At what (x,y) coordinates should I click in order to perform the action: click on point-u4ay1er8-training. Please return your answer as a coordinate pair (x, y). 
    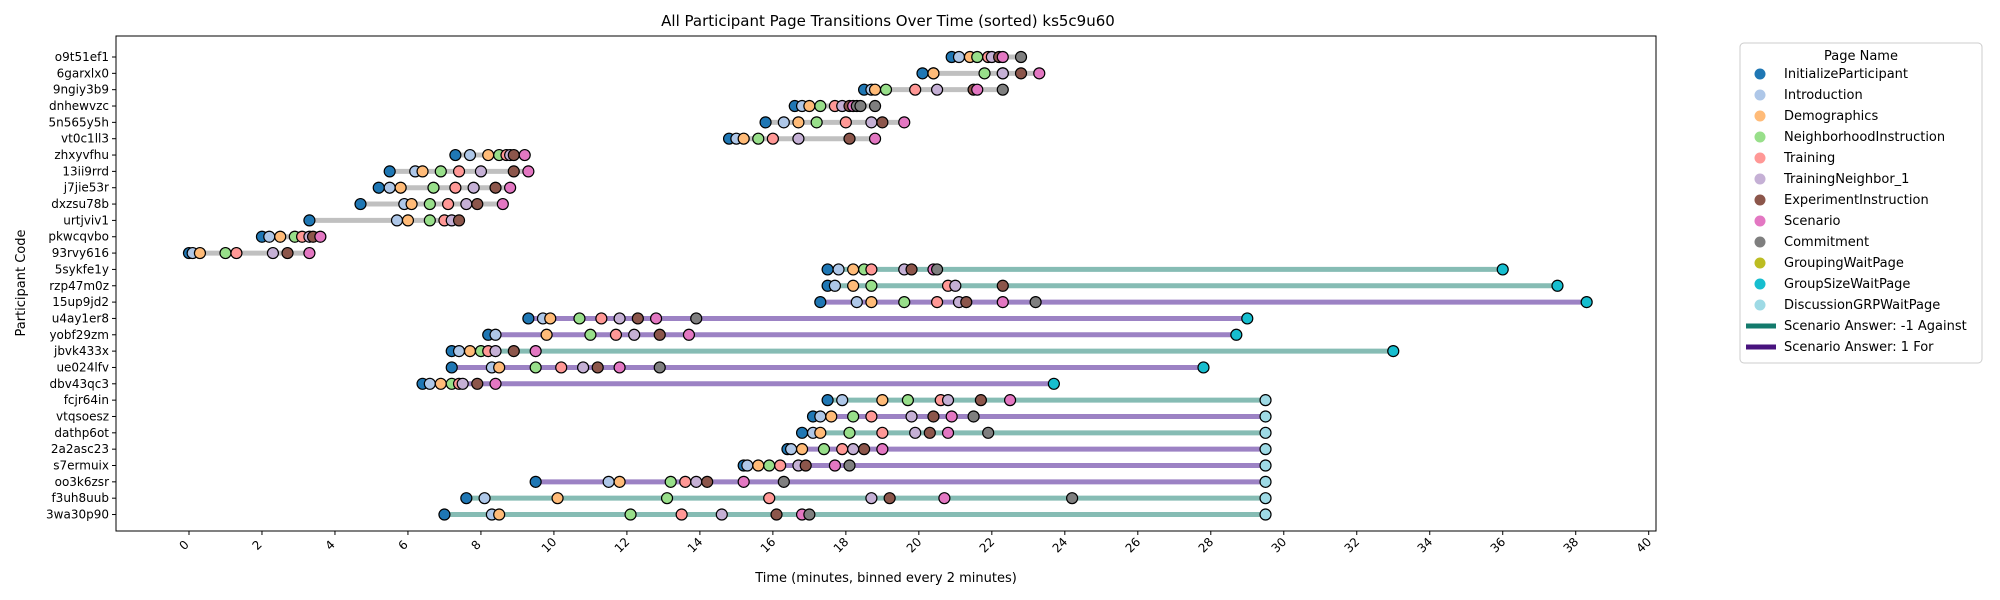
    Looking at the image, I should click on (601, 318).